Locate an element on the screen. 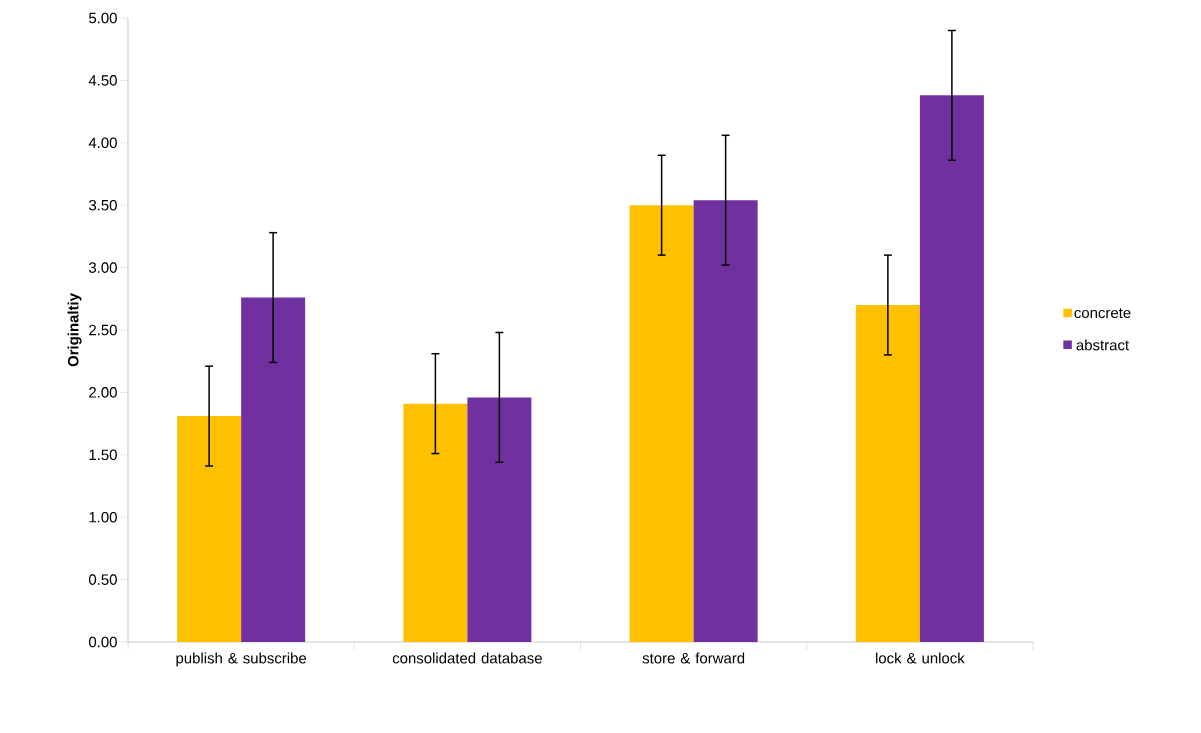 This screenshot has width=1201, height=733. y-tick-label: 1.00 is located at coordinates (103, 517).